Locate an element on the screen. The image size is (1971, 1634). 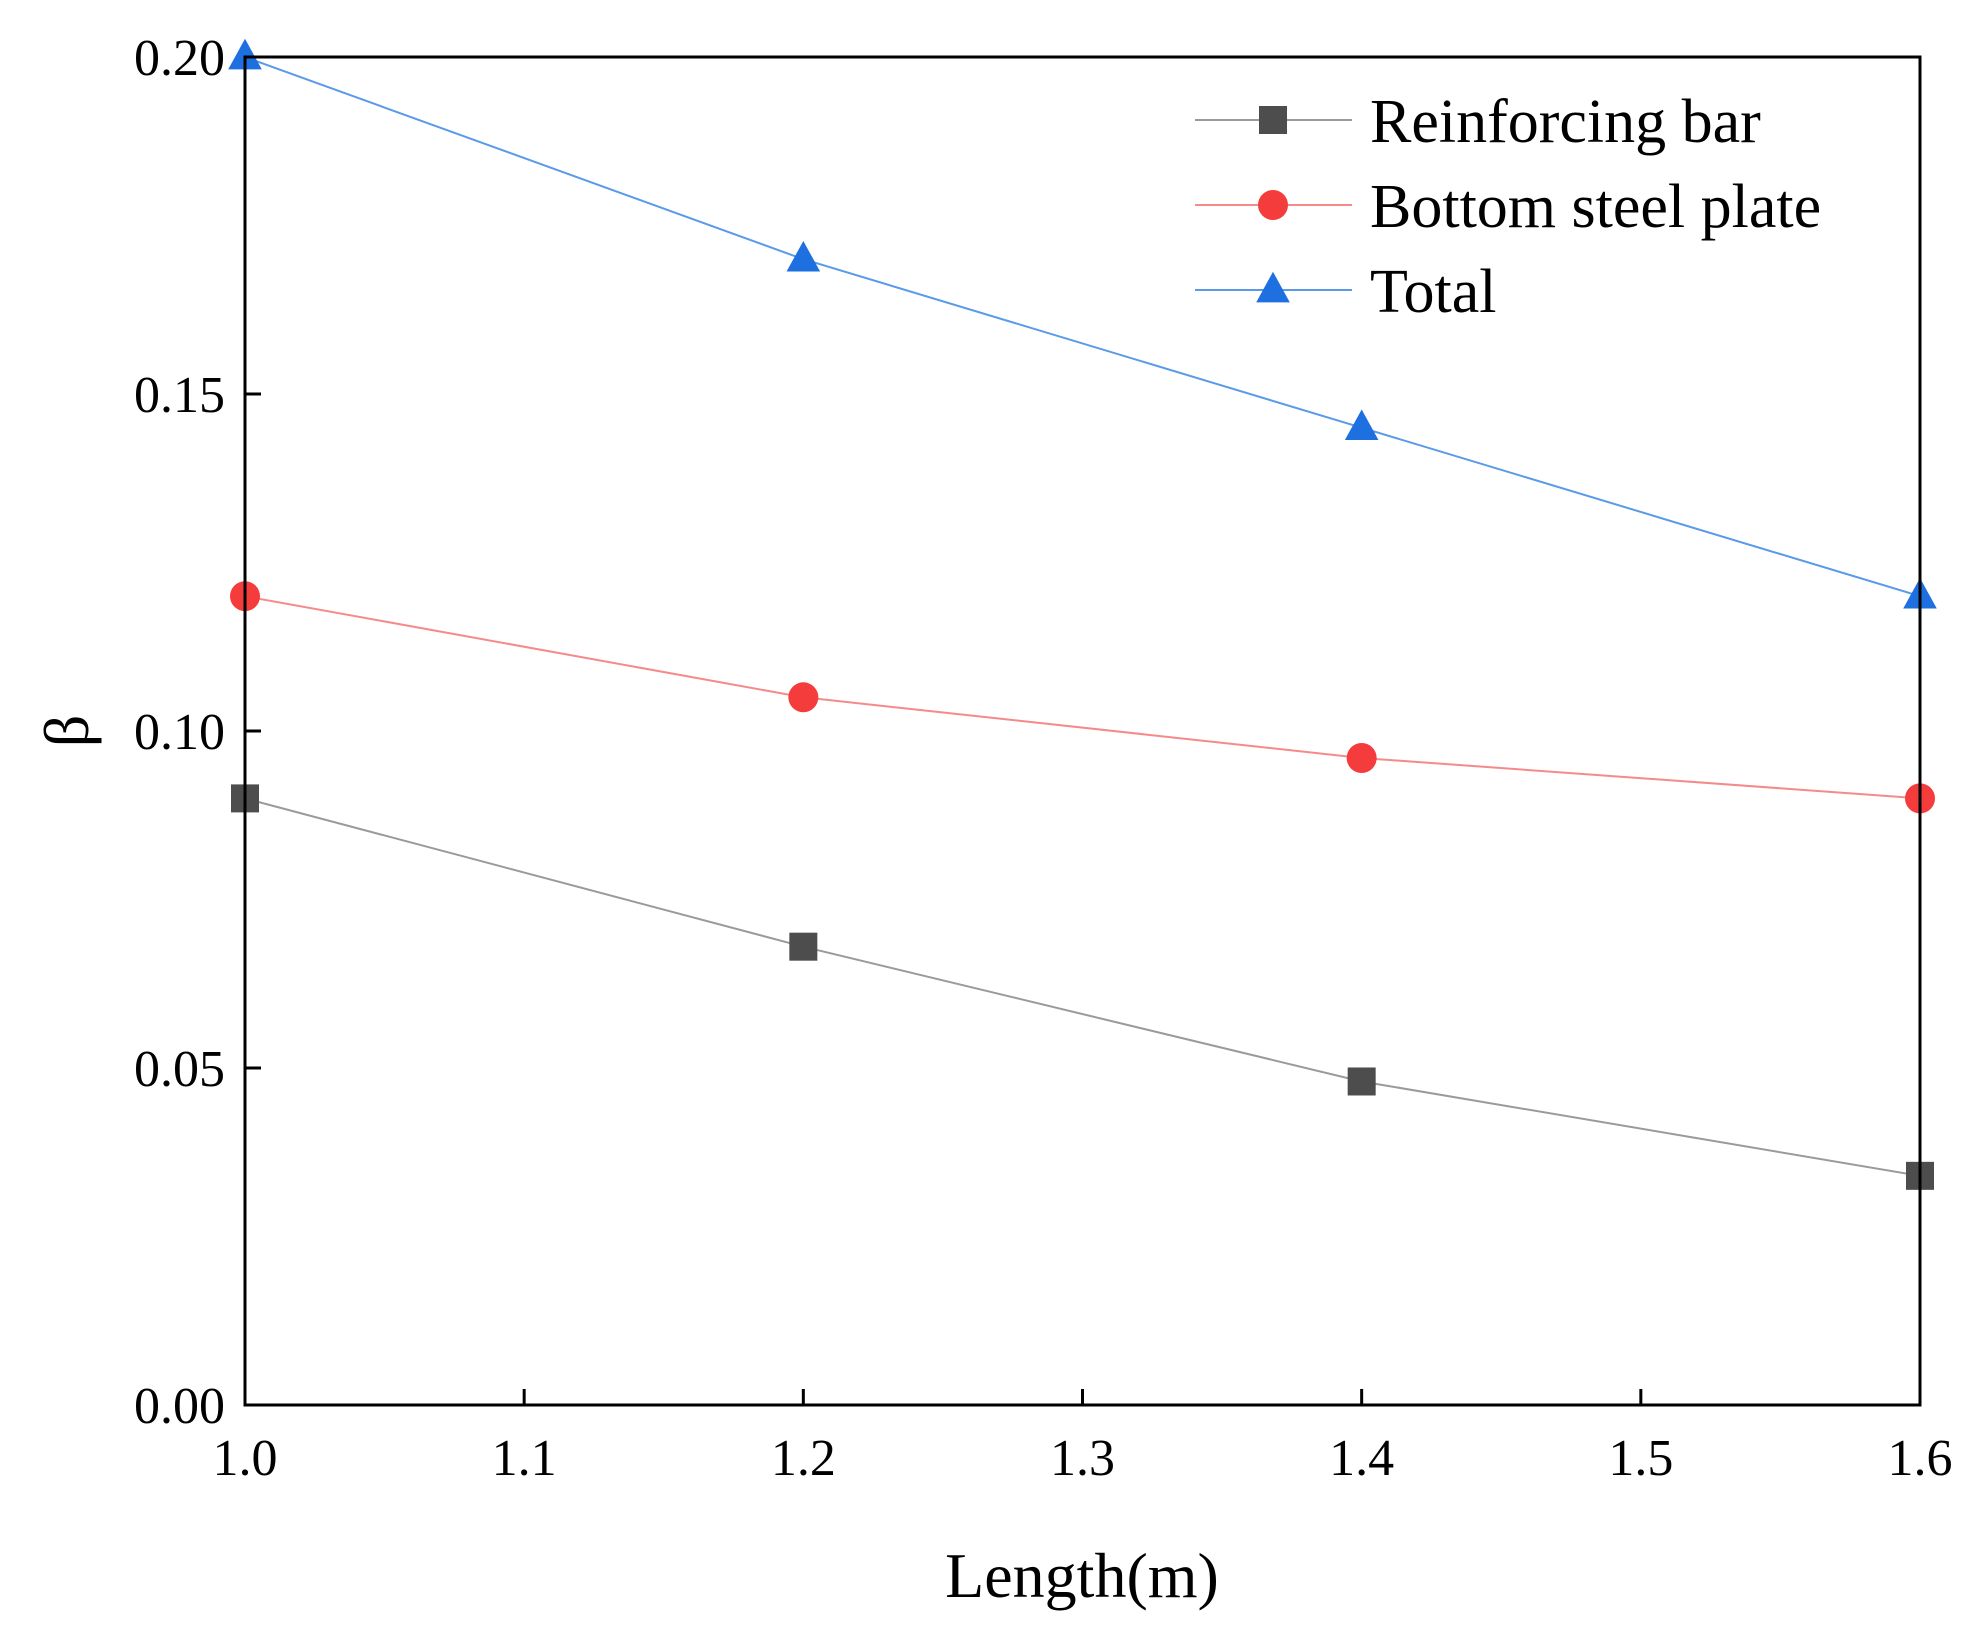
legend-label-total: Total is located at coordinates (1433, 292).